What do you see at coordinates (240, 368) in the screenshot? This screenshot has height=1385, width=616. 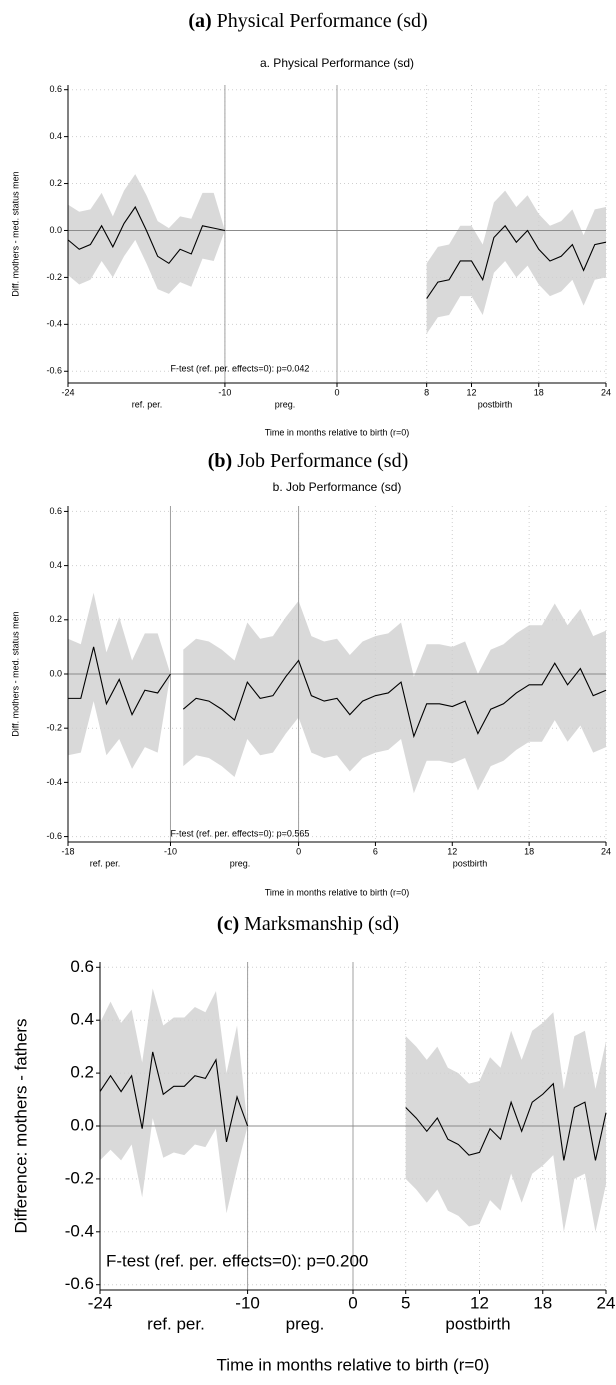 I see `annotation: F-test (ref. per. effects=0): p=0.042` at bounding box center [240, 368].